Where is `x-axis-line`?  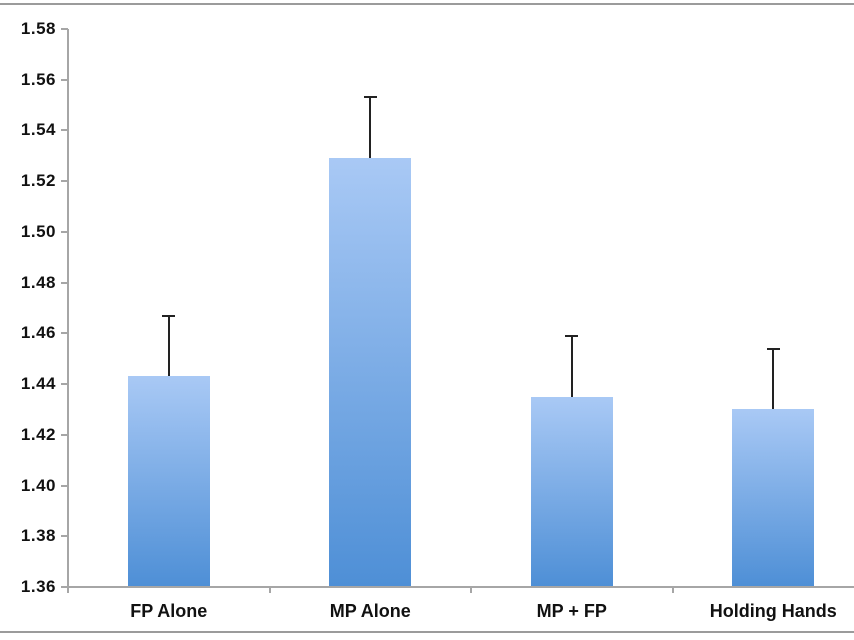
x-axis-line is located at coordinates (458, 587).